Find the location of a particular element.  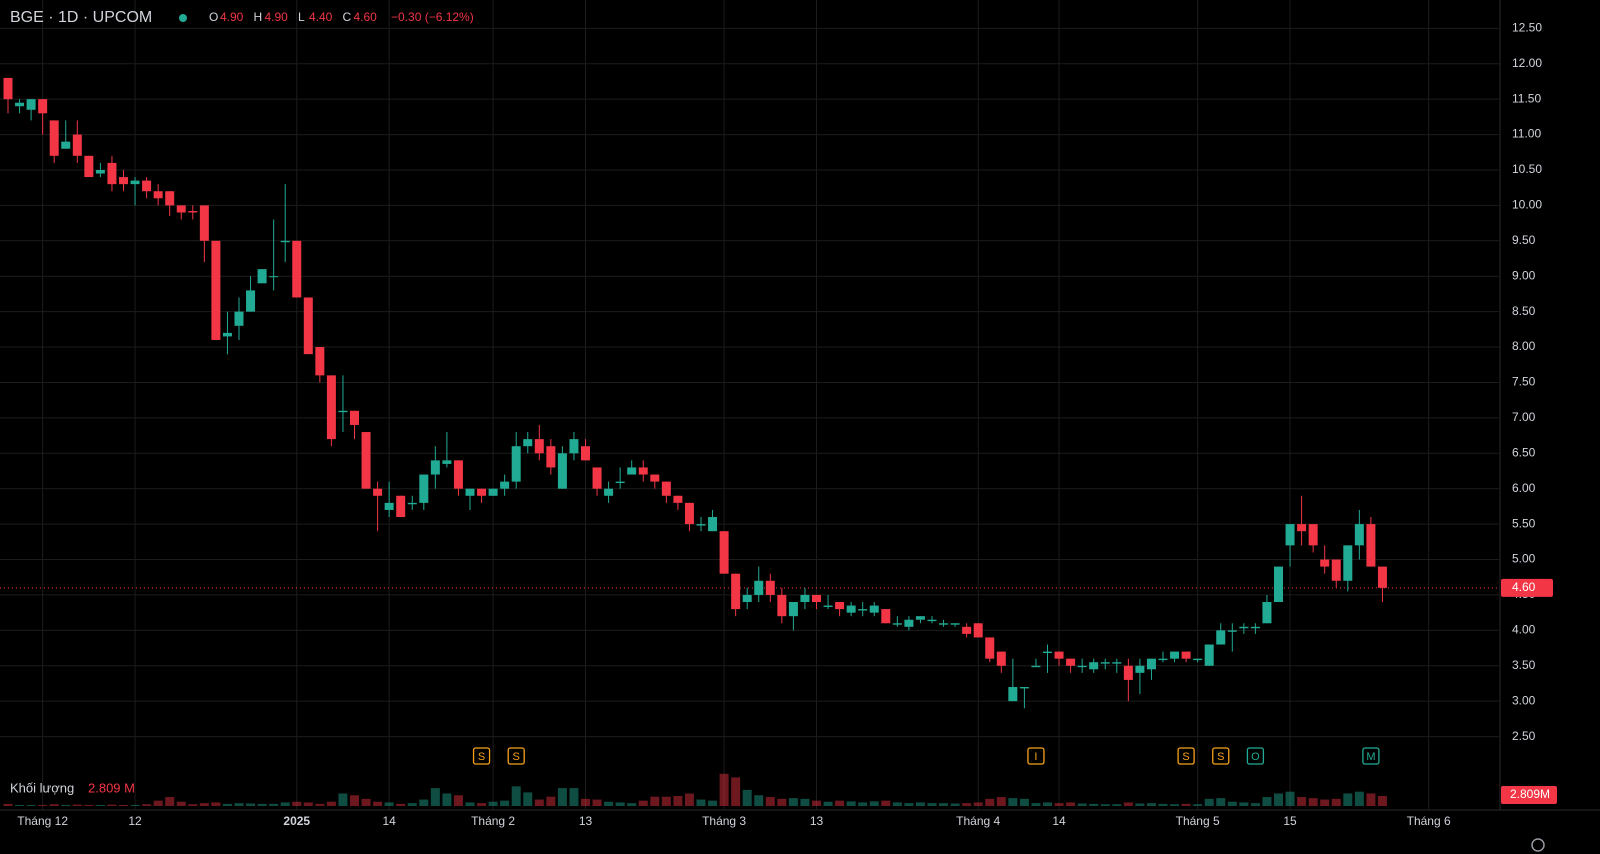

y-tick-label: 7.00 is located at coordinates (1524, 417).